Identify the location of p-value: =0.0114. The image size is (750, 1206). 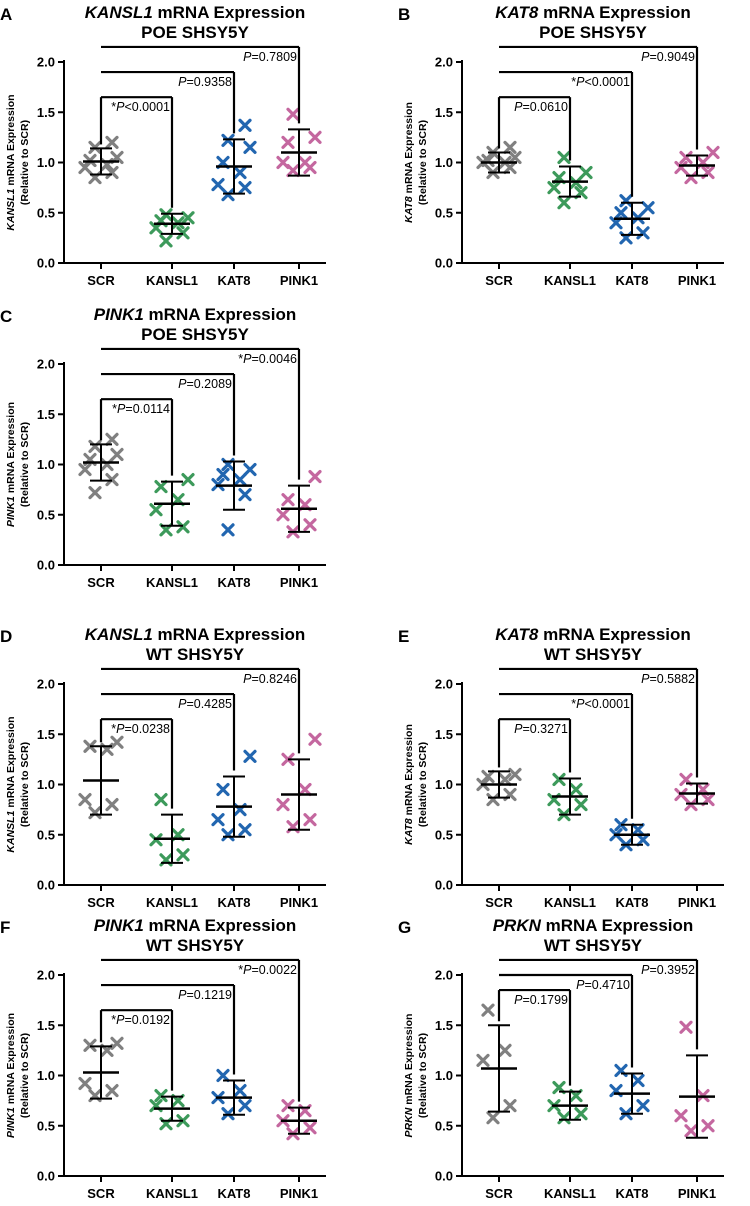
(147, 409).